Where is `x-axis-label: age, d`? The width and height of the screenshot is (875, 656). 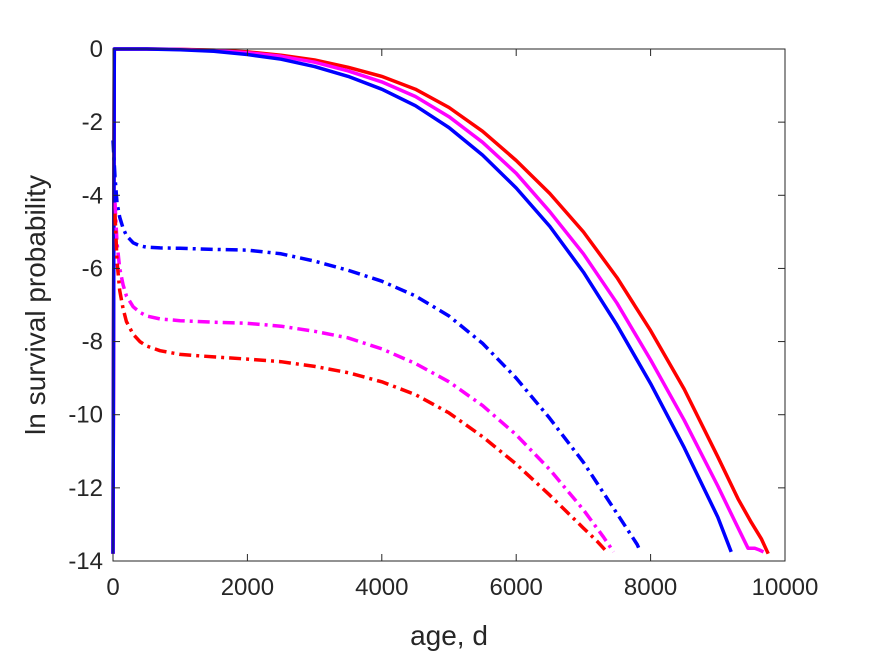 x-axis-label: age, d is located at coordinates (449, 635).